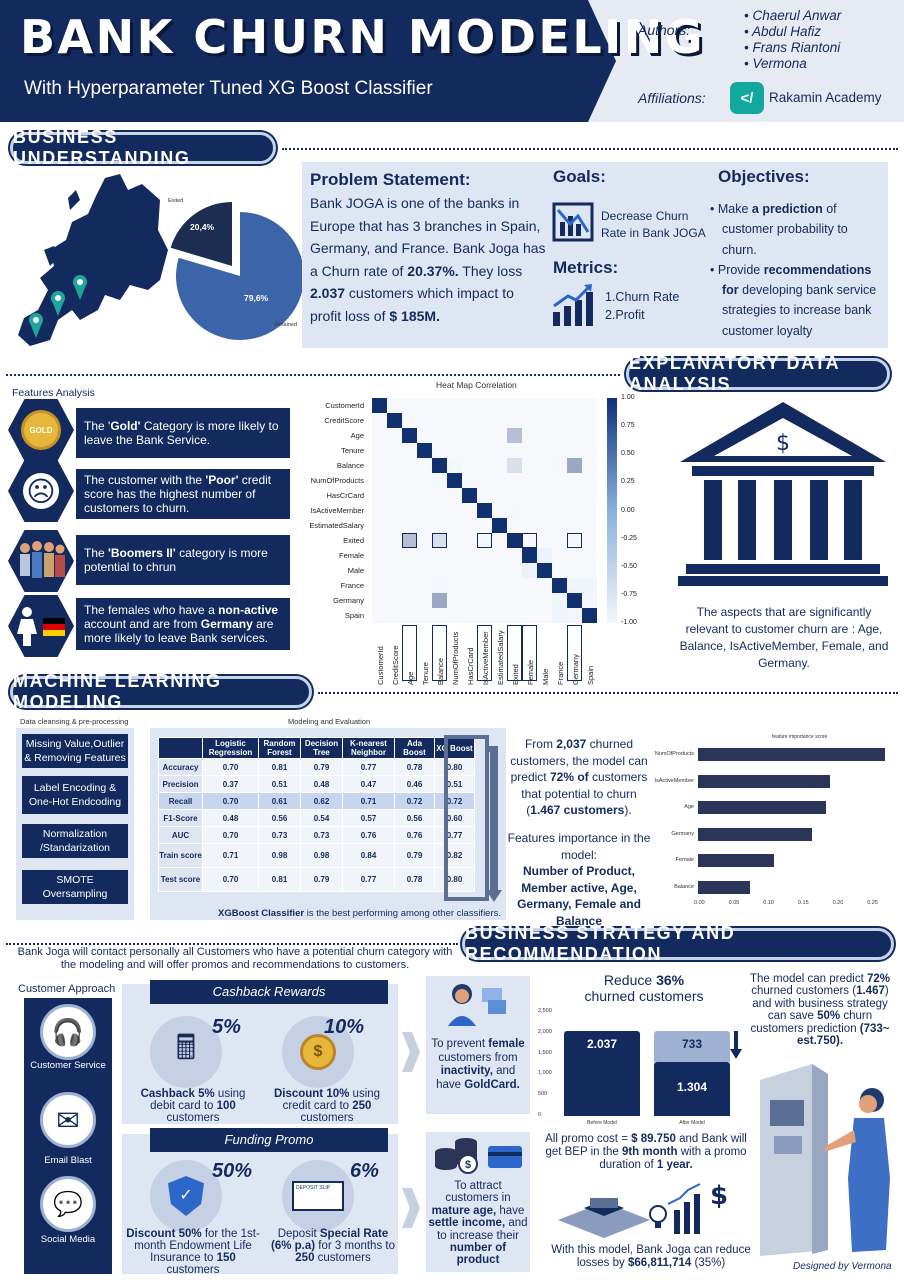 The width and height of the screenshot is (904, 1280). I want to click on growth-bank-icon: $, so click(643, 1209).